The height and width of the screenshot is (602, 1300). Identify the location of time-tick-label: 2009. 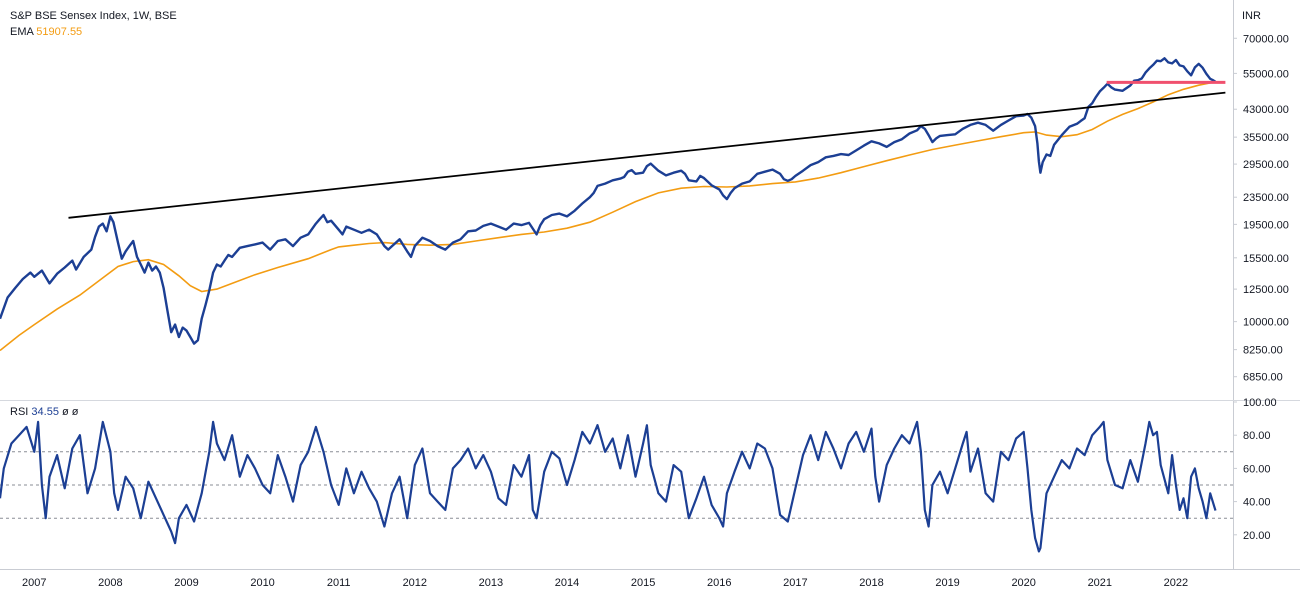
(186, 583).